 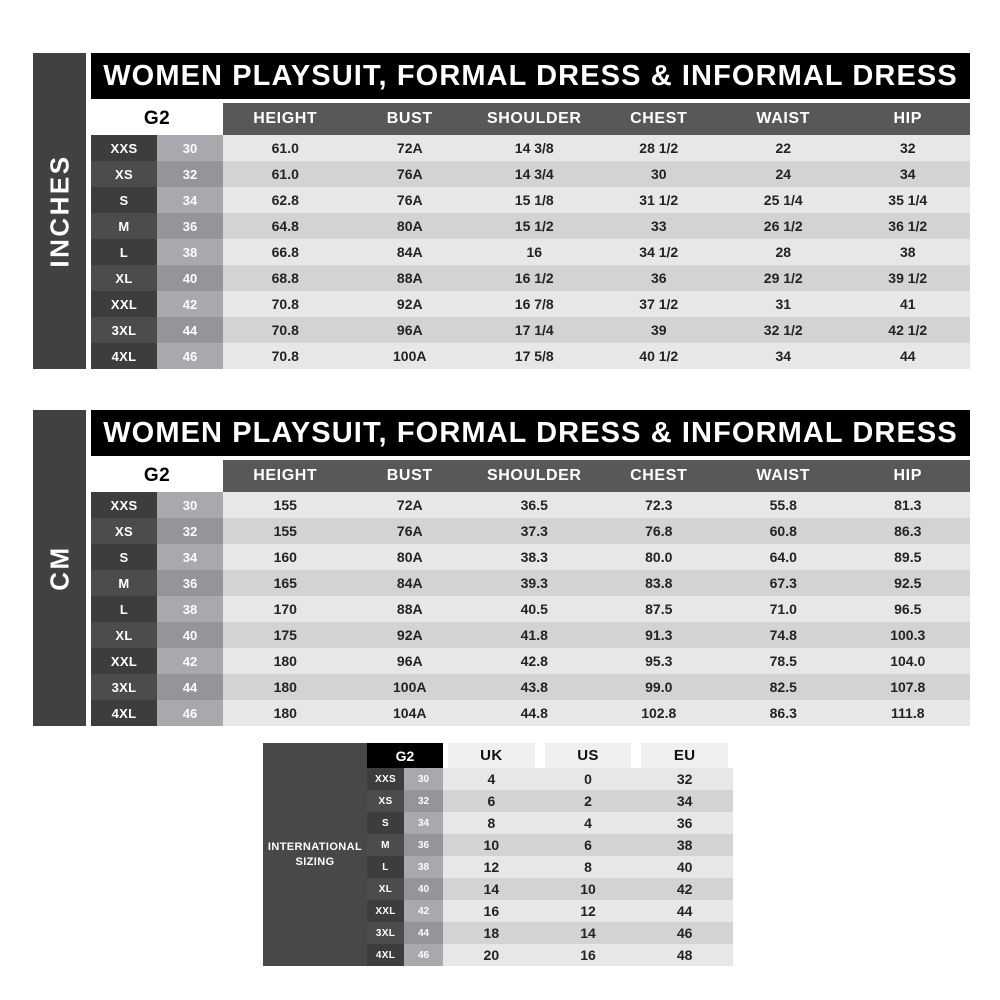 What do you see at coordinates (783, 531) in the screenshot?
I see `value-cell: 60.8` at bounding box center [783, 531].